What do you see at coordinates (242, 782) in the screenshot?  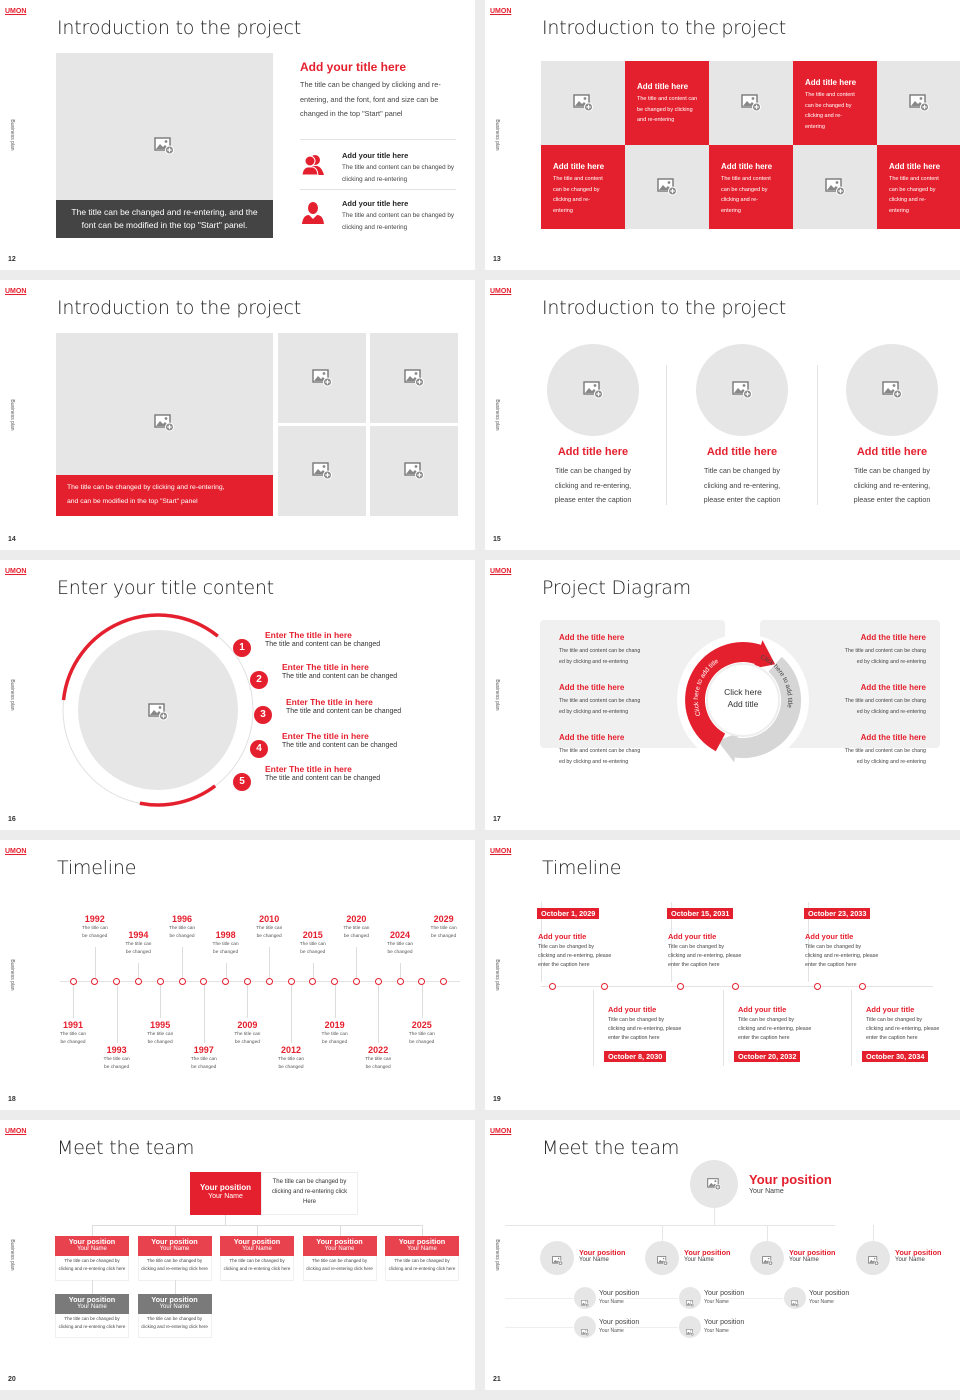 I see `number-badge: 5` at bounding box center [242, 782].